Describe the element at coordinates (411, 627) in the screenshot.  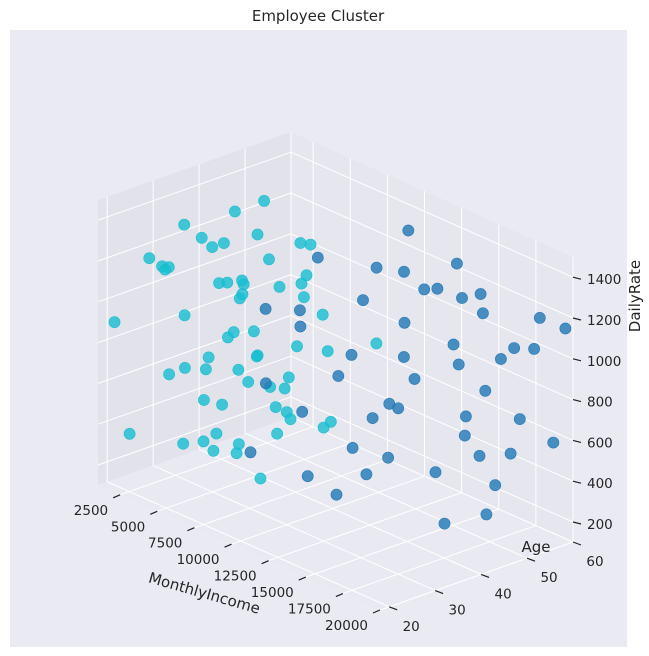
I see `y-tick-label: 20` at that location.